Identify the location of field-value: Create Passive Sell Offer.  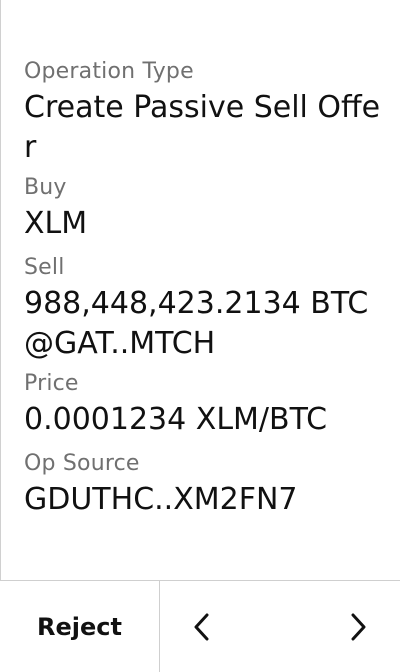
(202, 127).